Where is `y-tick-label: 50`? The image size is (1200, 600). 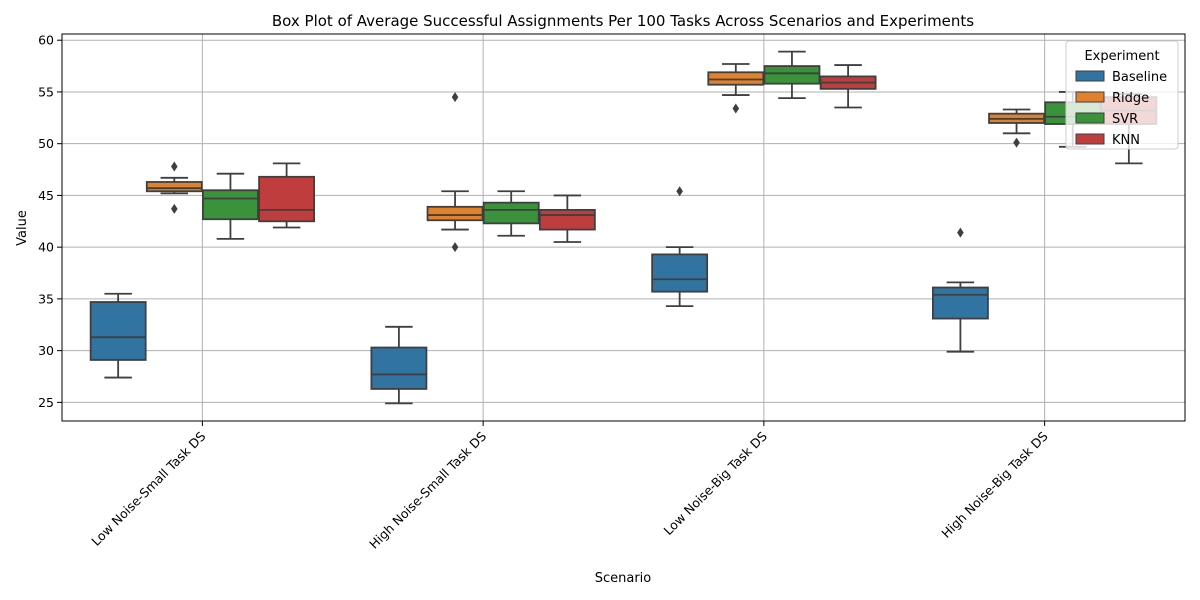 y-tick-label: 50 is located at coordinates (46, 143).